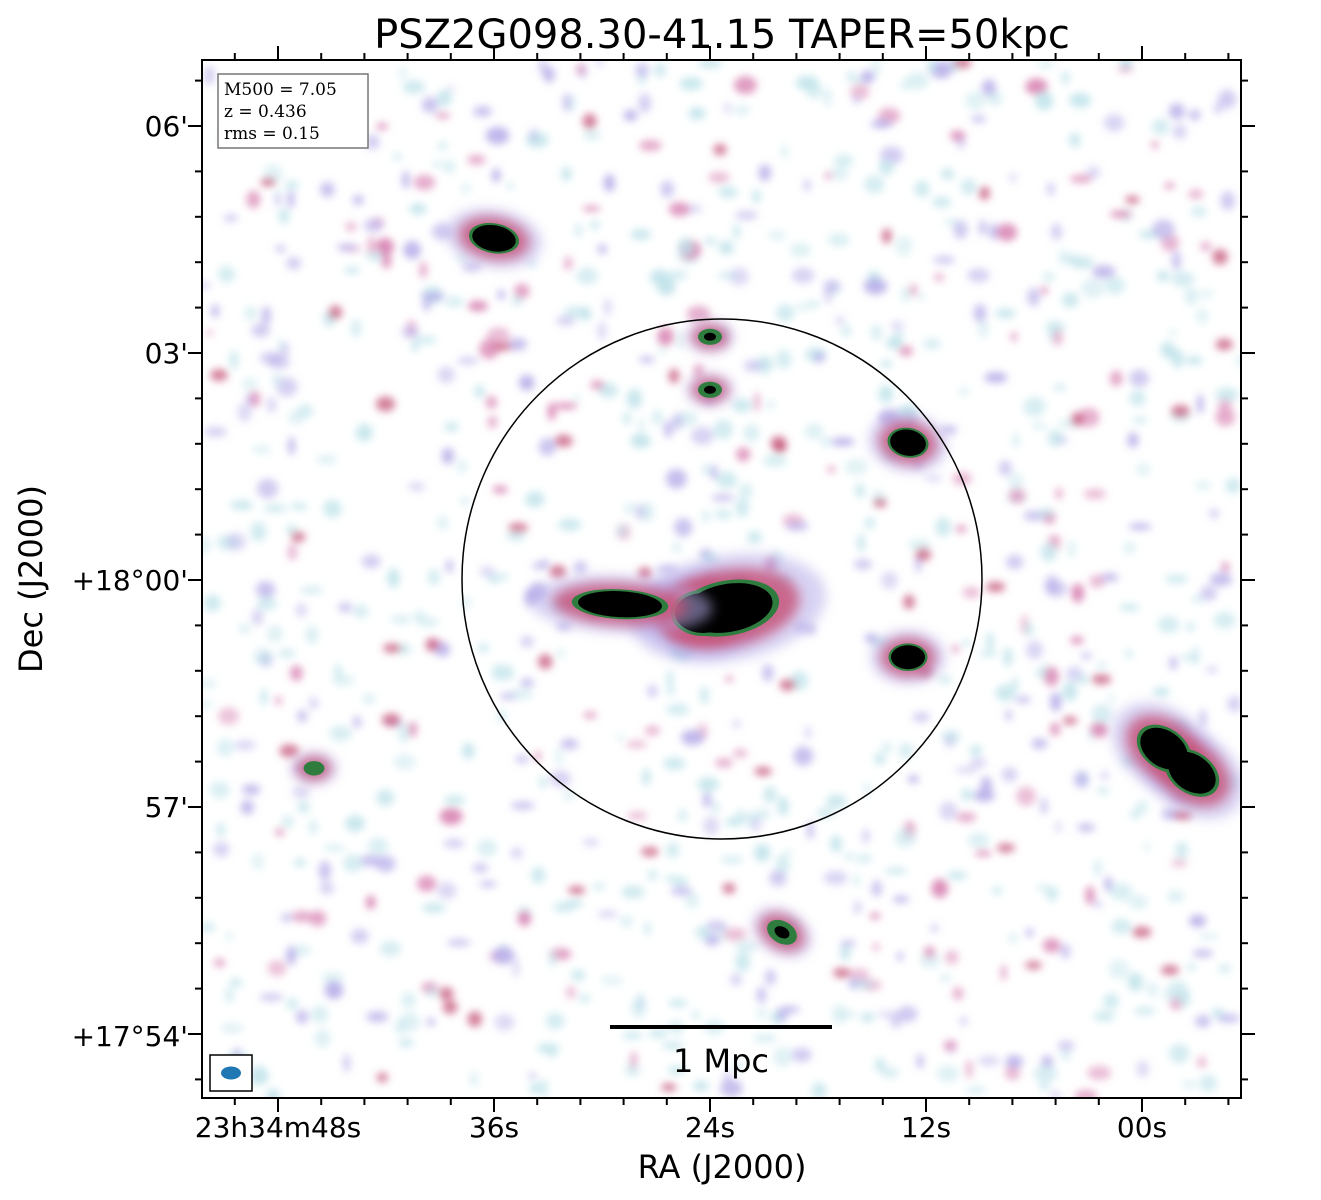 The width and height of the screenshot is (1321, 1200). What do you see at coordinates (908, 657) in the screenshot?
I see `source-contour` at bounding box center [908, 657].